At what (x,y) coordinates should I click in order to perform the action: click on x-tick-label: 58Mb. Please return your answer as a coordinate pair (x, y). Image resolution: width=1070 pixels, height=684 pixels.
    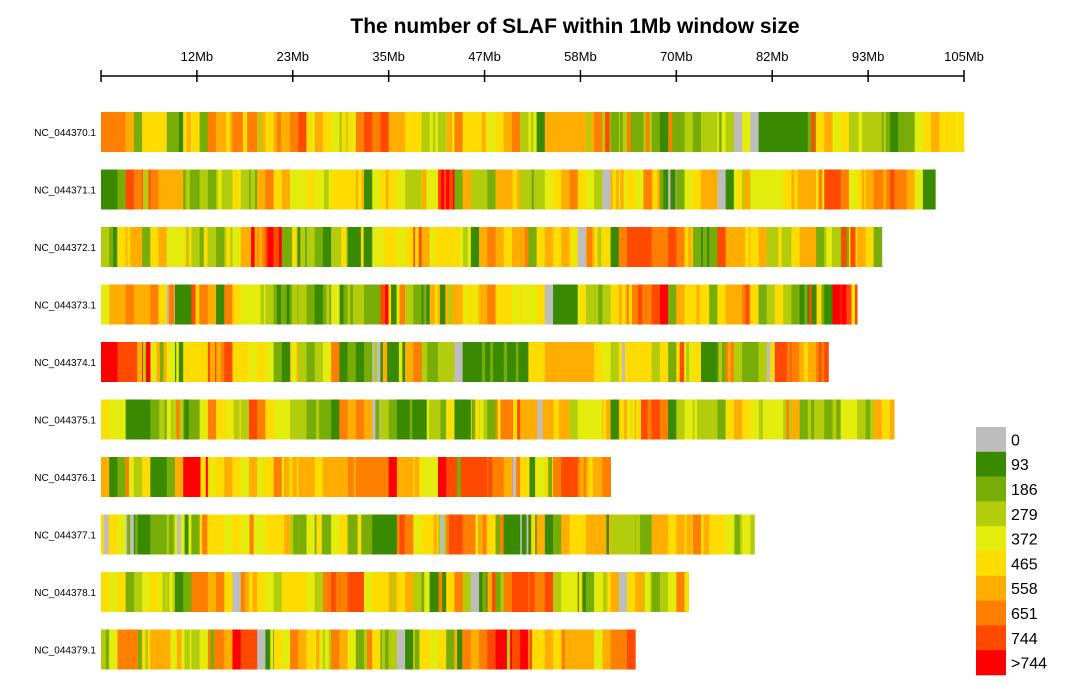
    Looking at the image, I should click on (580, 56).